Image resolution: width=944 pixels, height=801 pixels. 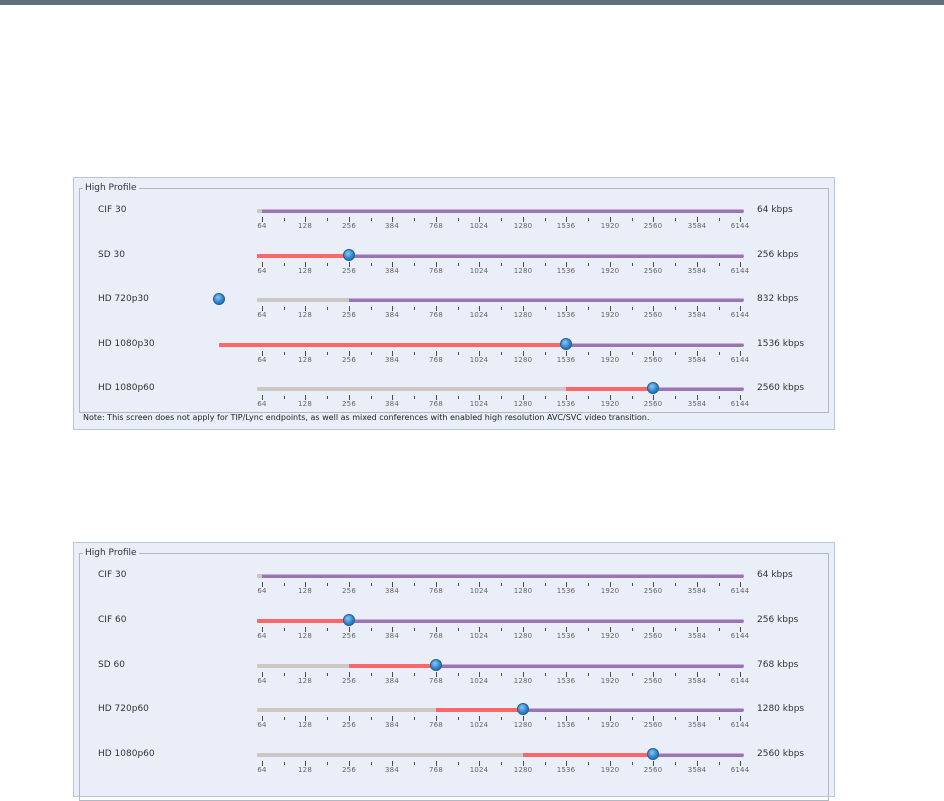 What do you see at coordinates (349, 404) in the screenshot?
I see `tick-label: 256` at bounding box center [349, 404].